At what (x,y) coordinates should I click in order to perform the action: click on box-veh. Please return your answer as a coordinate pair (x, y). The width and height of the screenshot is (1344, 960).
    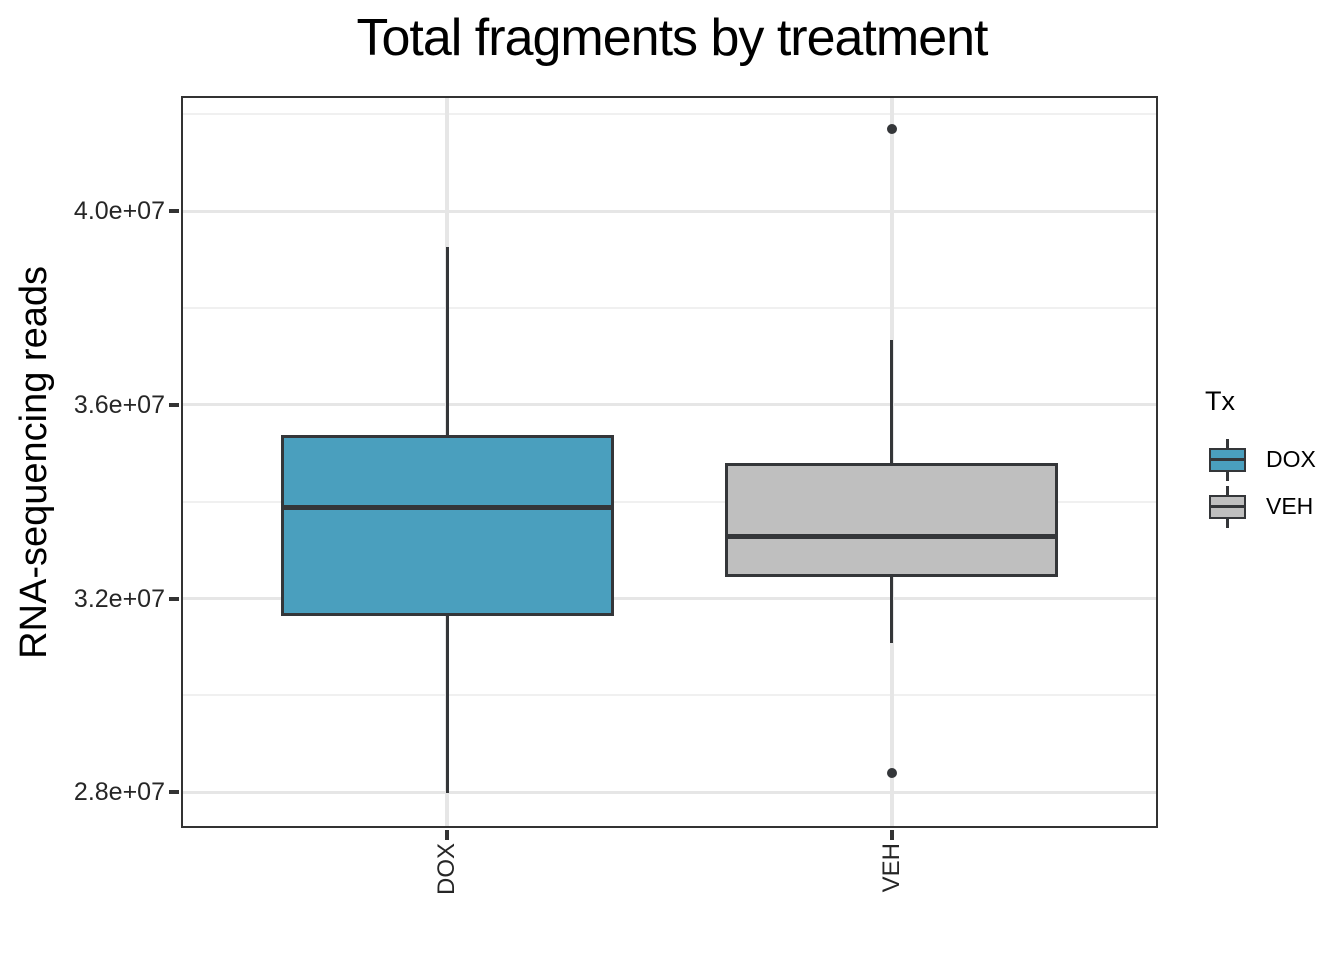
    Looking at the image, I should click on (892, 520).